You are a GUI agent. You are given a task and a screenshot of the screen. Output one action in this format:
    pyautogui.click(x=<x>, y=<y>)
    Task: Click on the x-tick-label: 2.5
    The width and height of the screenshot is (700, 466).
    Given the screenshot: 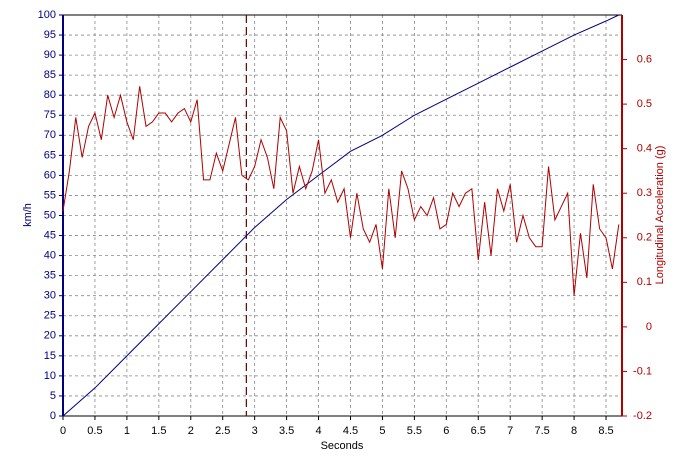 What is the action you would take?
    pyautogui.click(x=222, y=431)
    